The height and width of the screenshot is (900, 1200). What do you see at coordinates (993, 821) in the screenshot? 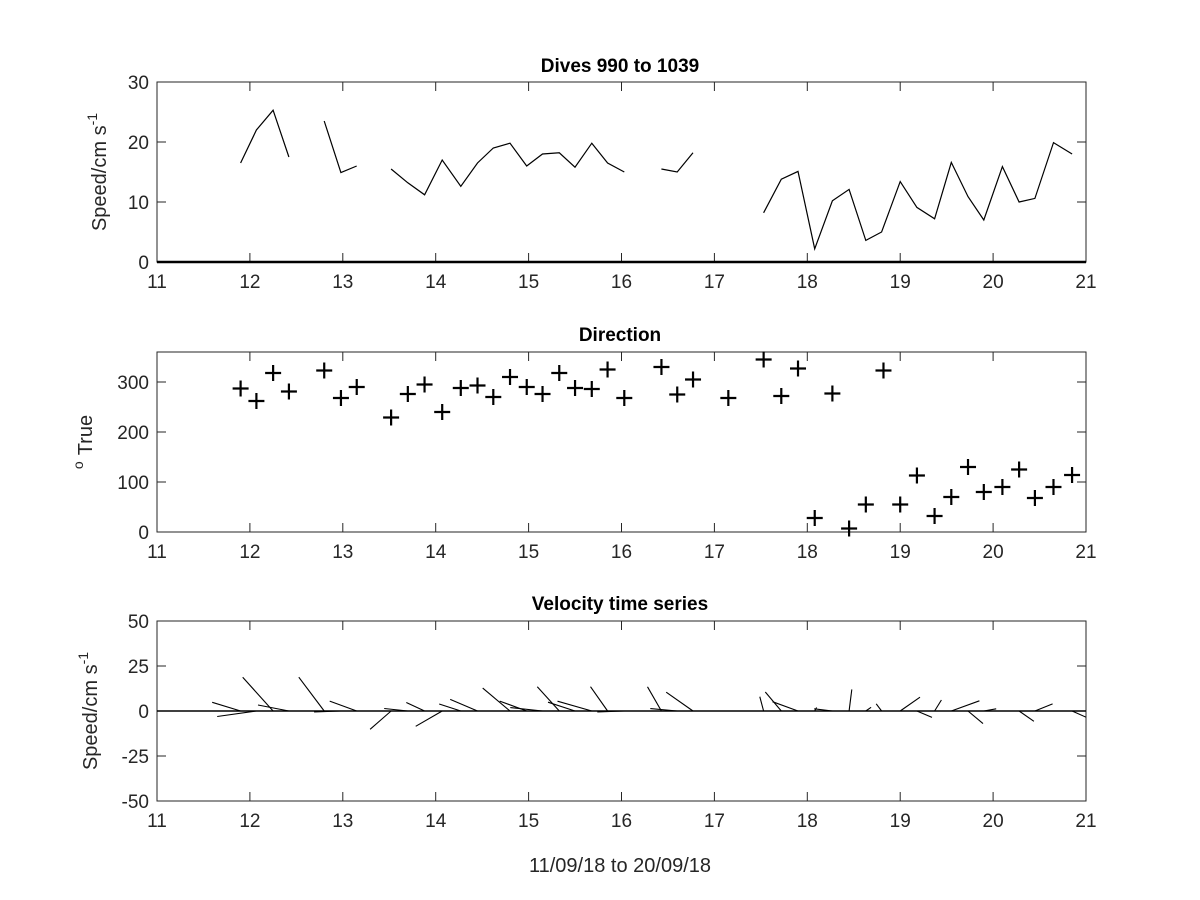
I see `velocity-x-tick-label: 20` at bounding box center [993, 821].